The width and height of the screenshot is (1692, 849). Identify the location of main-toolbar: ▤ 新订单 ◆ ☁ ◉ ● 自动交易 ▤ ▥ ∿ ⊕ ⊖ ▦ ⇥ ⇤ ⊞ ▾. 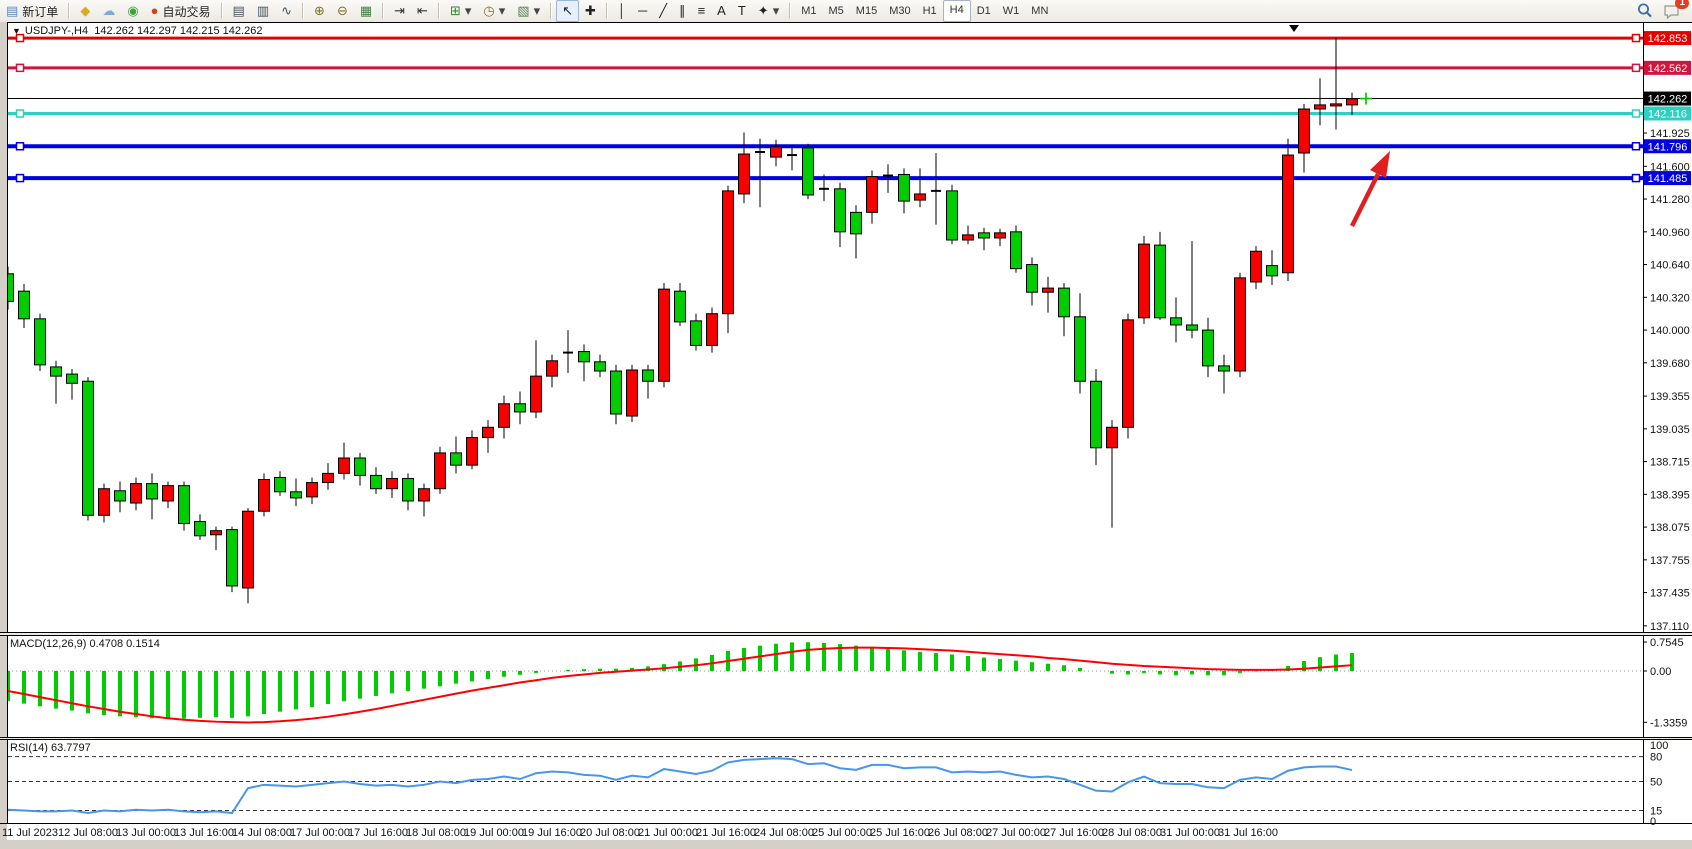
(846, 11).